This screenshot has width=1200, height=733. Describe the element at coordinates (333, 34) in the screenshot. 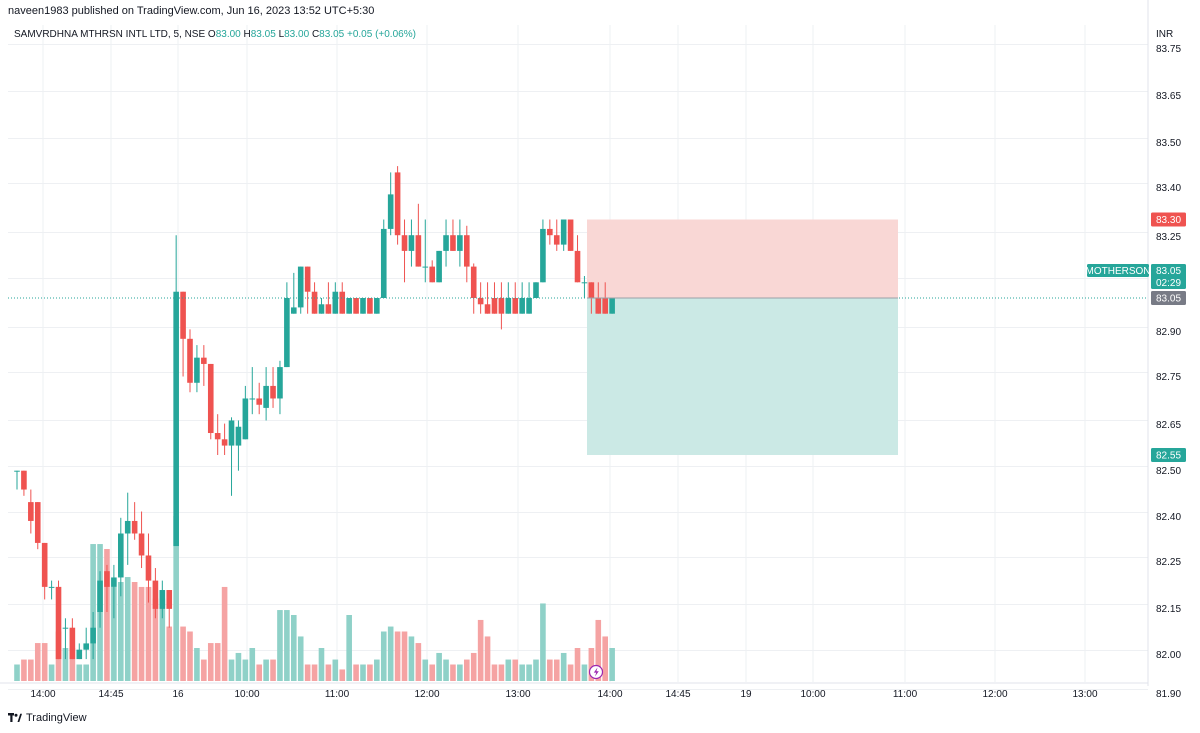

I see `legend-part: 83.05` at that location.